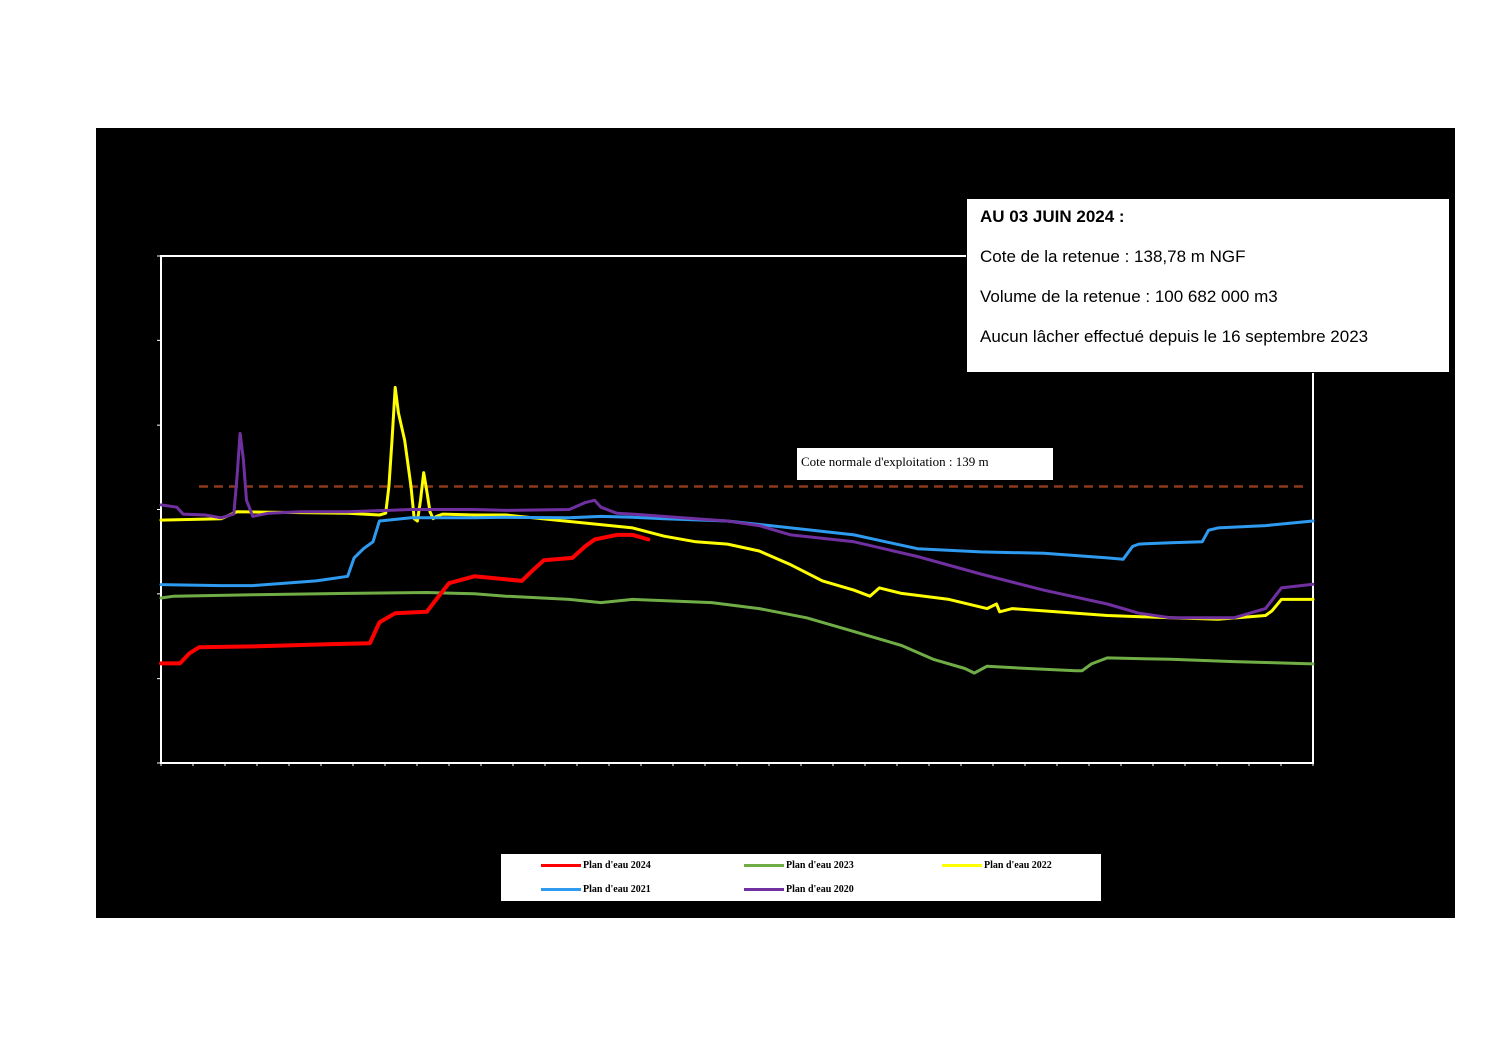 The image size is (1497, 1058). I want to click on info-title: AU 03 JUIN 2024 :, so click(1052, 216).